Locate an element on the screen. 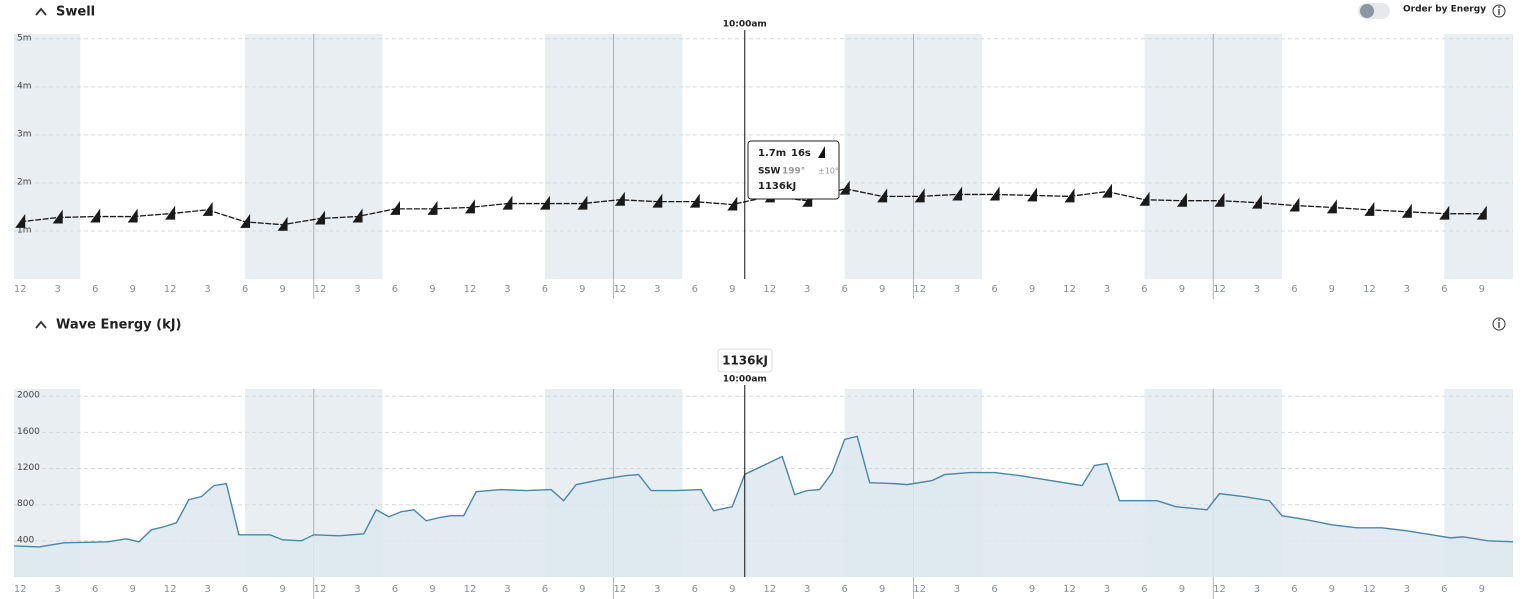 Image resolution: width=1526 pixels, height=599 pixels. tooltip-height: 1.7m is located at coordinates (772, 153).